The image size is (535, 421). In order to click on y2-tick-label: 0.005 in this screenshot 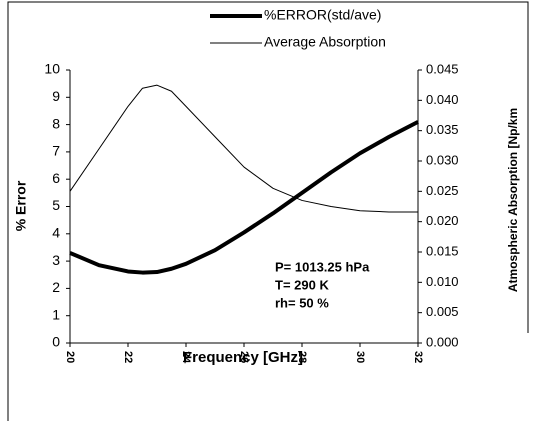, I will do `click(442, 311)`.